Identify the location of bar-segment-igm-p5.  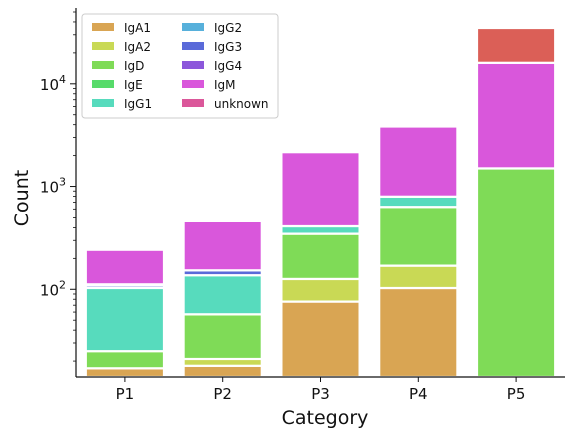
(516, 115).